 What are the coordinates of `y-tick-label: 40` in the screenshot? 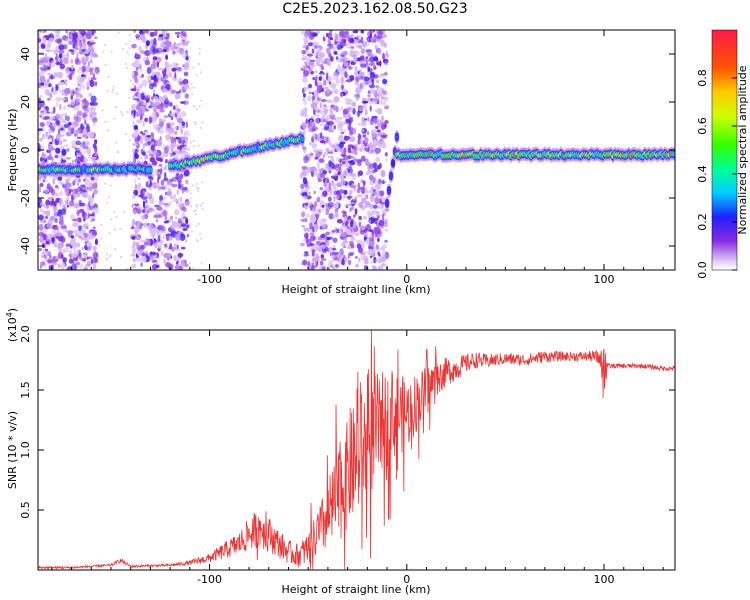 It's located at (25, 54).